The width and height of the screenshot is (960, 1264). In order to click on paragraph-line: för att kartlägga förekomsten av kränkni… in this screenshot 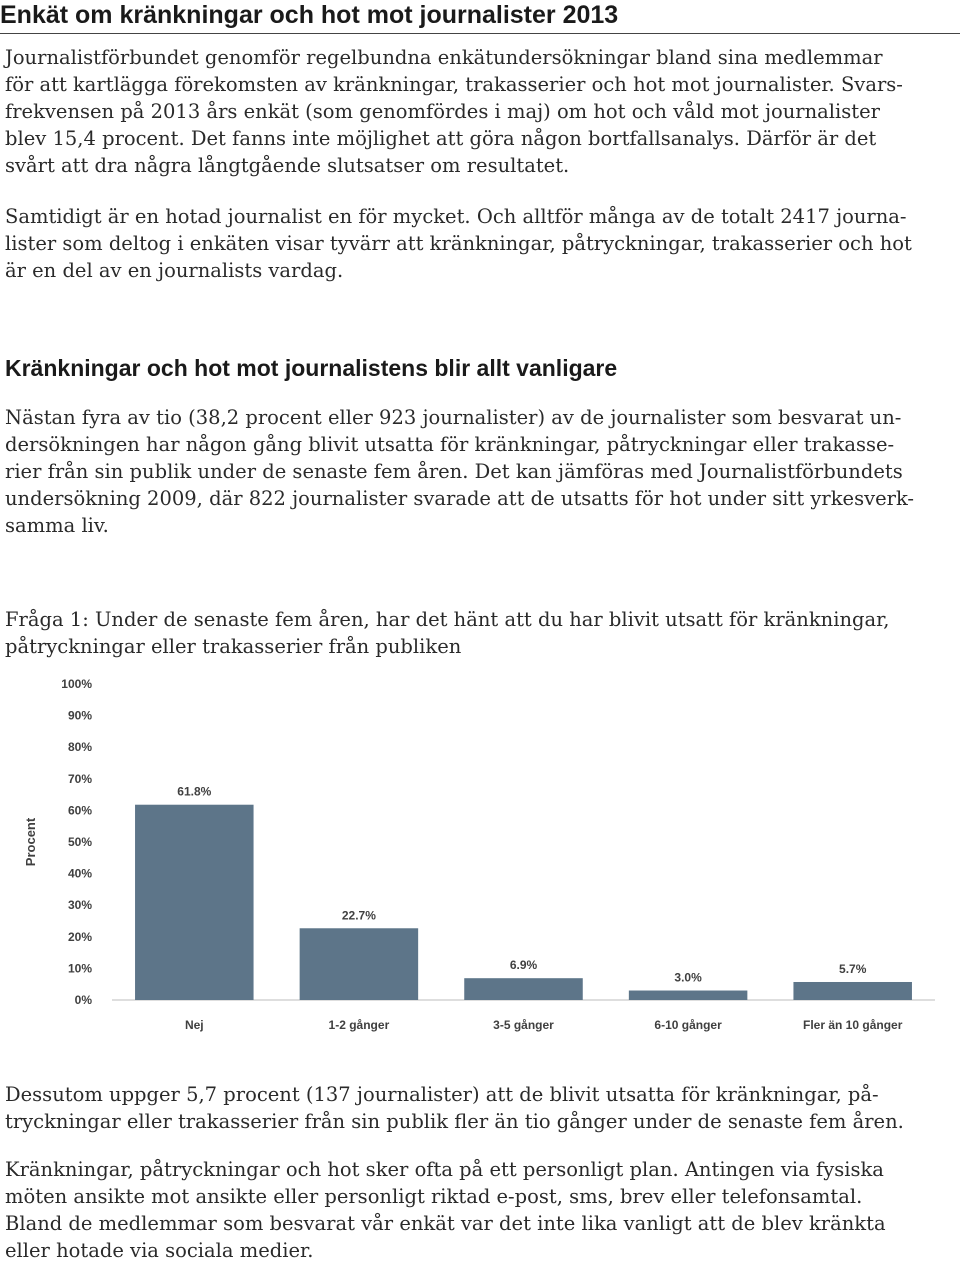, I will do `click(454, 84)`.